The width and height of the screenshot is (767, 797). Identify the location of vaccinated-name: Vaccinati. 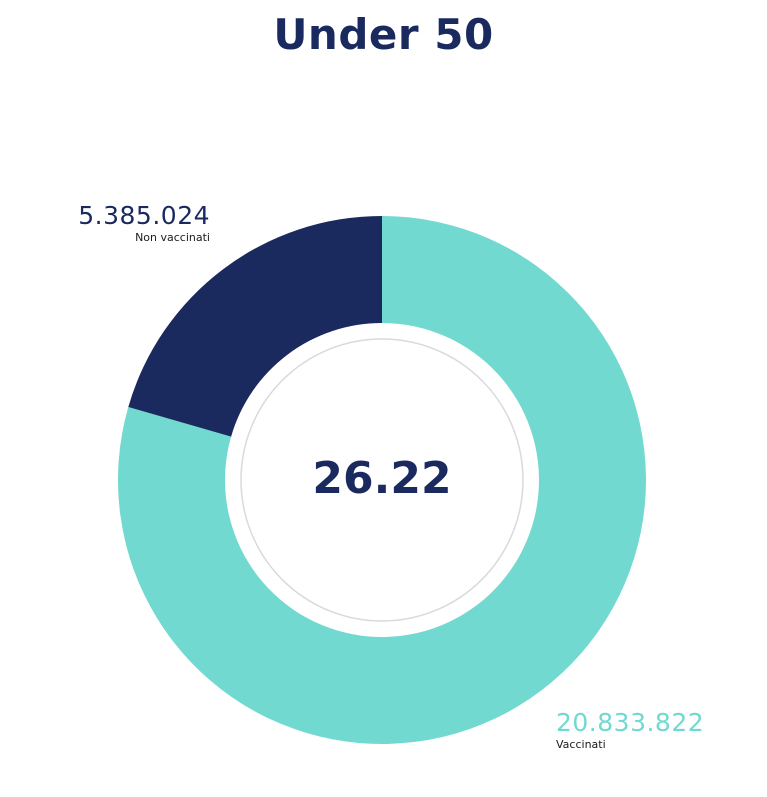
(581, 744).